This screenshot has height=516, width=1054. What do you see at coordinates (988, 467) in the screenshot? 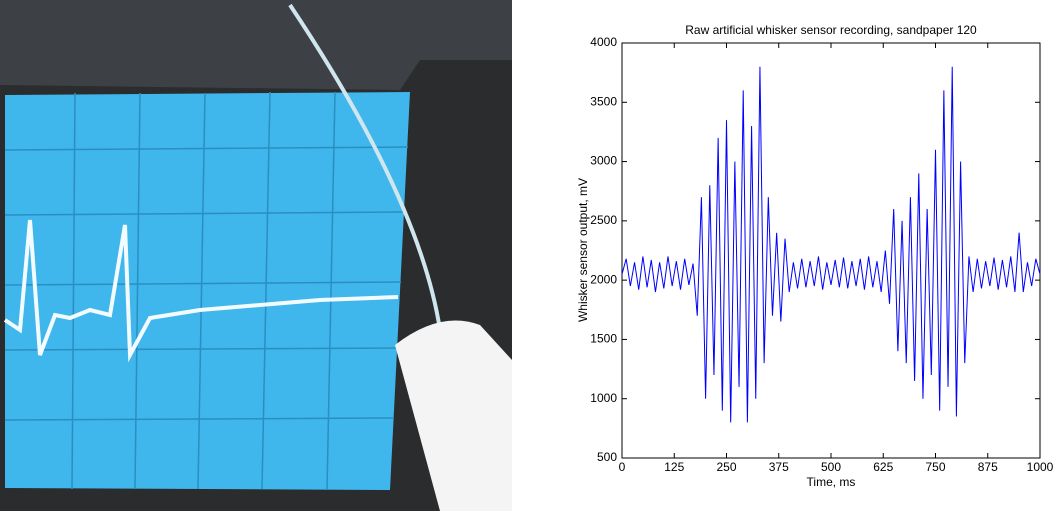
I see `x-tick-label: 875` at bounding box center [988, 467].